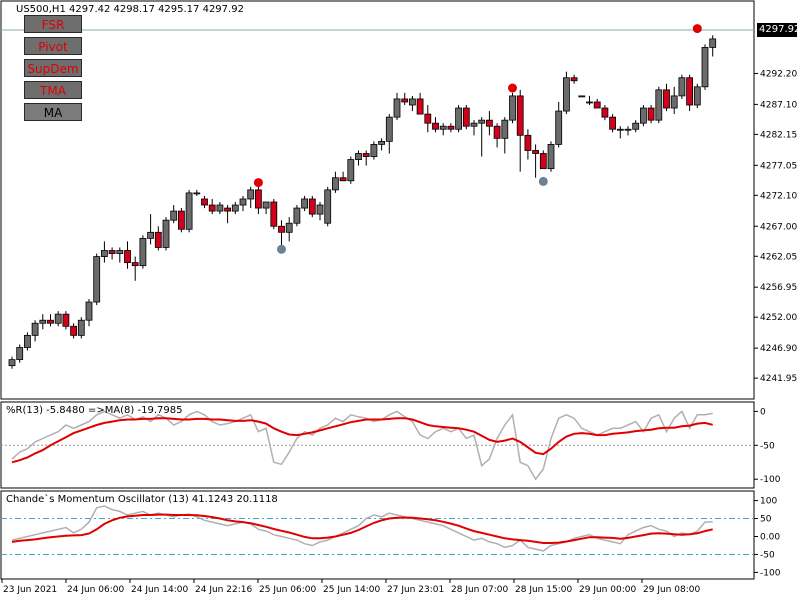 This screenshot has width=800, height=603. Describe the element at coordinates (287, 590) in the screenshot. I see `time-tick-label: 25 Jun 06:00` at that location.